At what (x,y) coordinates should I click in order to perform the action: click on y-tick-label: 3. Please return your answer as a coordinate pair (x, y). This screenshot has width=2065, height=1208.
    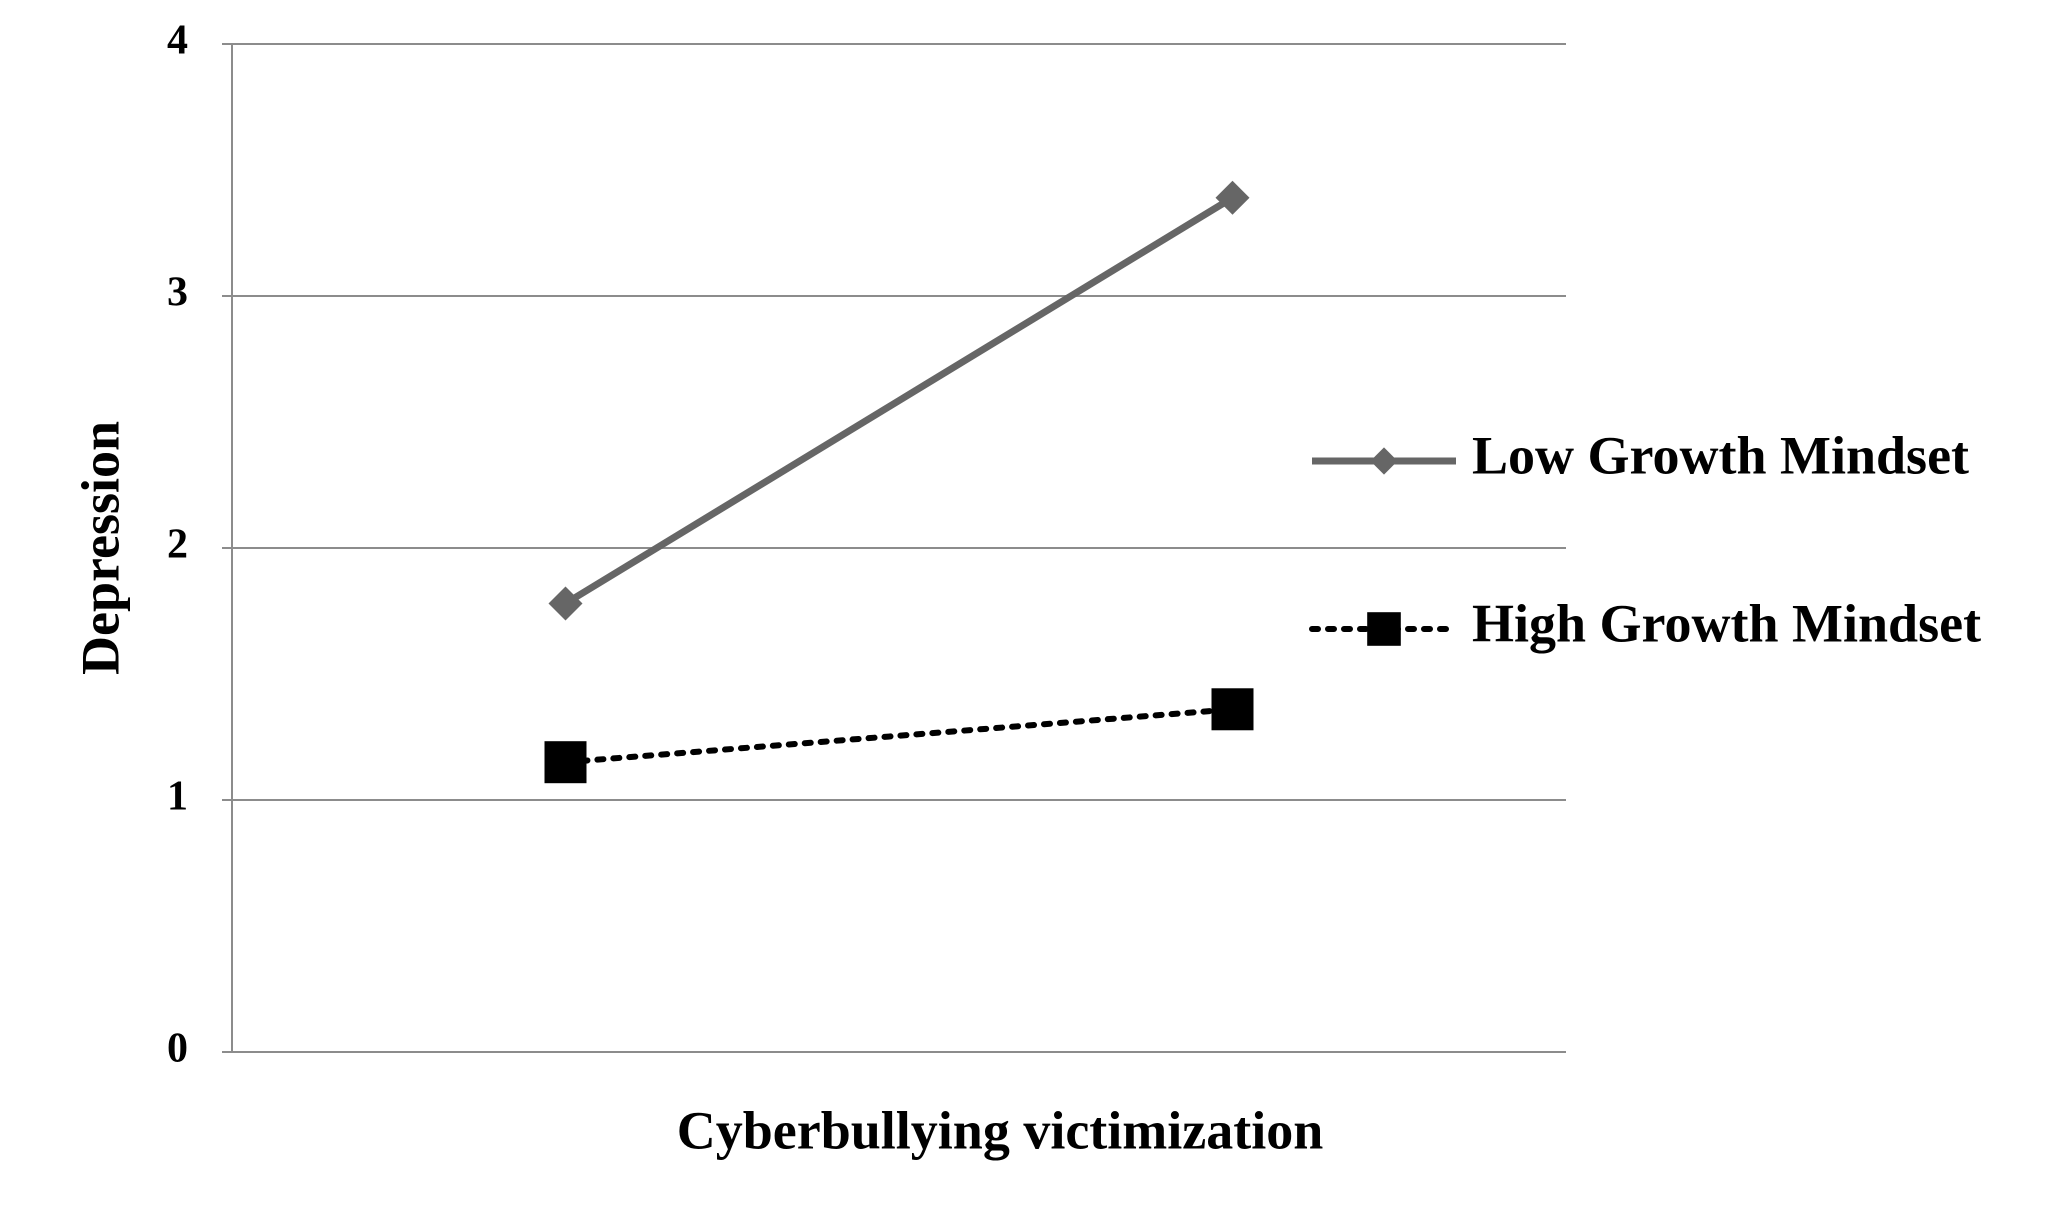
    Looking at the image, I should click on (177, 293).